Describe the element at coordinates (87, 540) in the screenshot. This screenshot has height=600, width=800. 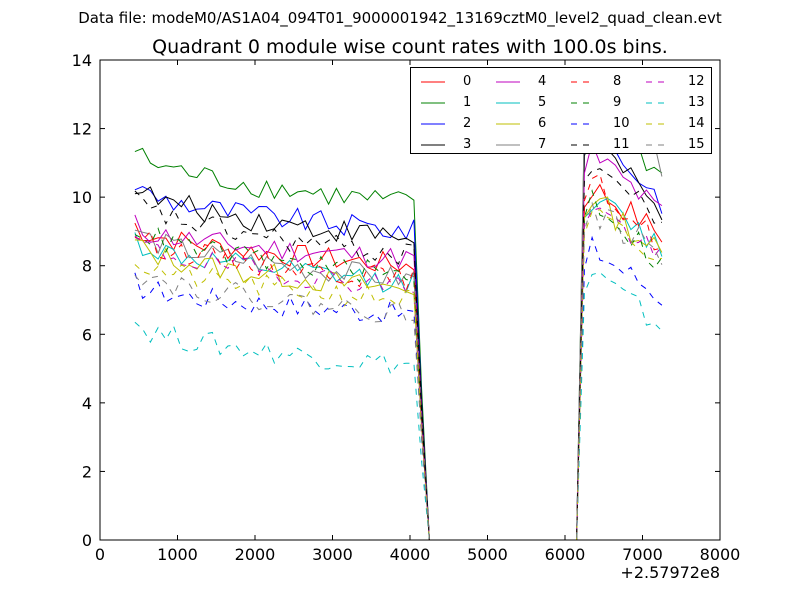
I see `y-tick-label: 0` at that location.